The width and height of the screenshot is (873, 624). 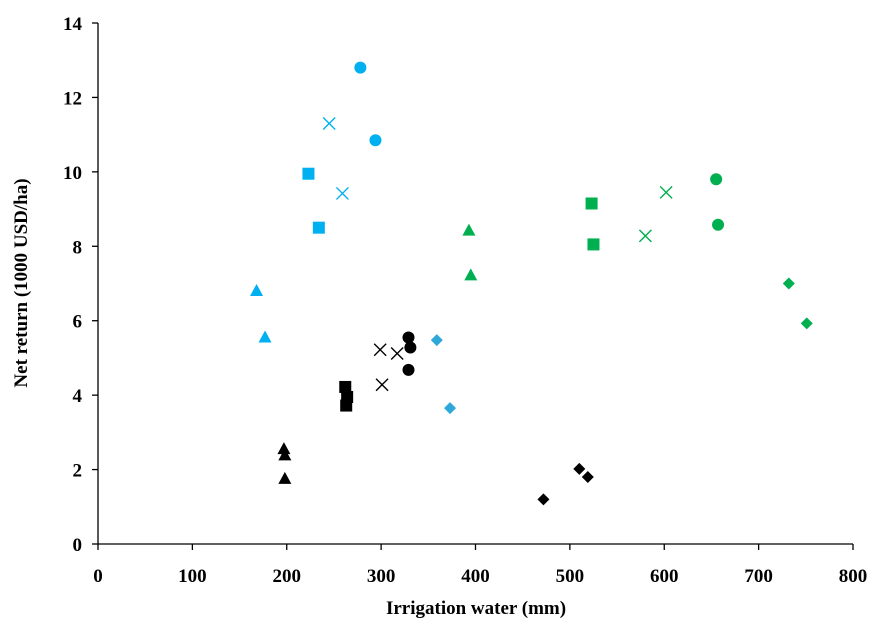 I want to click on x-tick-label: 700, so click(x=758, y=576).